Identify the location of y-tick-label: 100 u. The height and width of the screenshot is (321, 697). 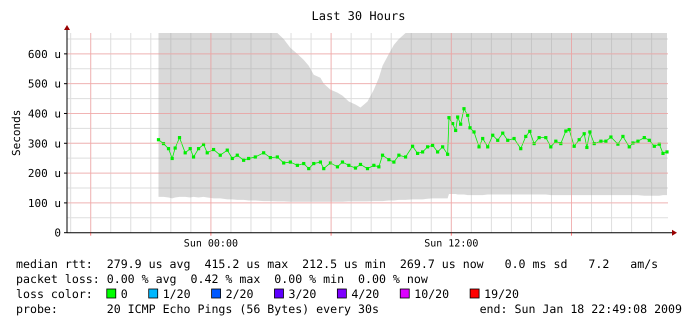
(44, 203).